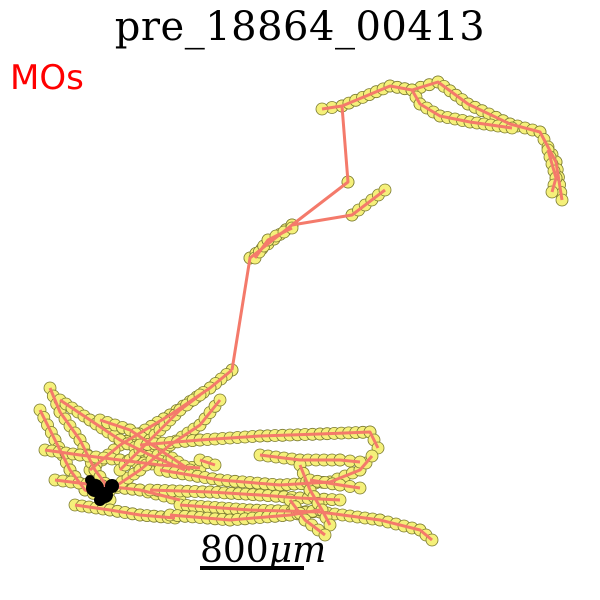 The width and height of the screenshot is (600, 600). I want to click on scale-bar-value: 800, so click(234, 550).